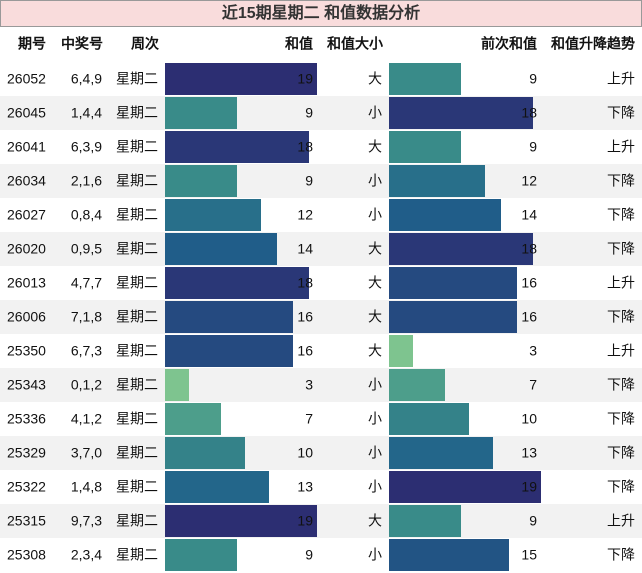  I want to click on cell: 6,7,3, so click(86, 351).